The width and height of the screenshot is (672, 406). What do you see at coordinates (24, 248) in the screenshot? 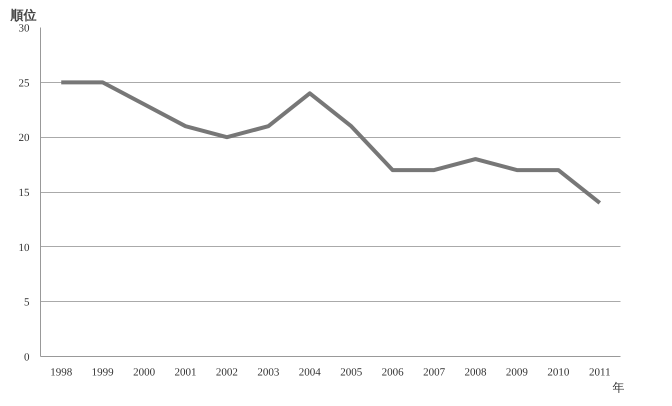
I see `y-tick-label: 10` at bounding box center [24, 248].